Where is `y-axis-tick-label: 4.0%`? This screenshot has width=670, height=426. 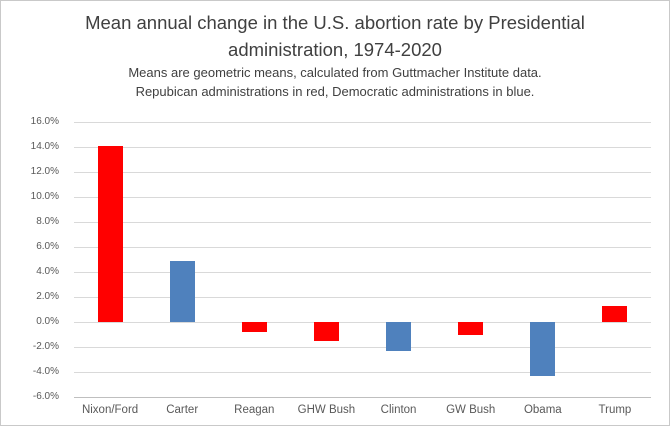 y-axis-tick-label: 4.0% is located at coordinates (47, 271).